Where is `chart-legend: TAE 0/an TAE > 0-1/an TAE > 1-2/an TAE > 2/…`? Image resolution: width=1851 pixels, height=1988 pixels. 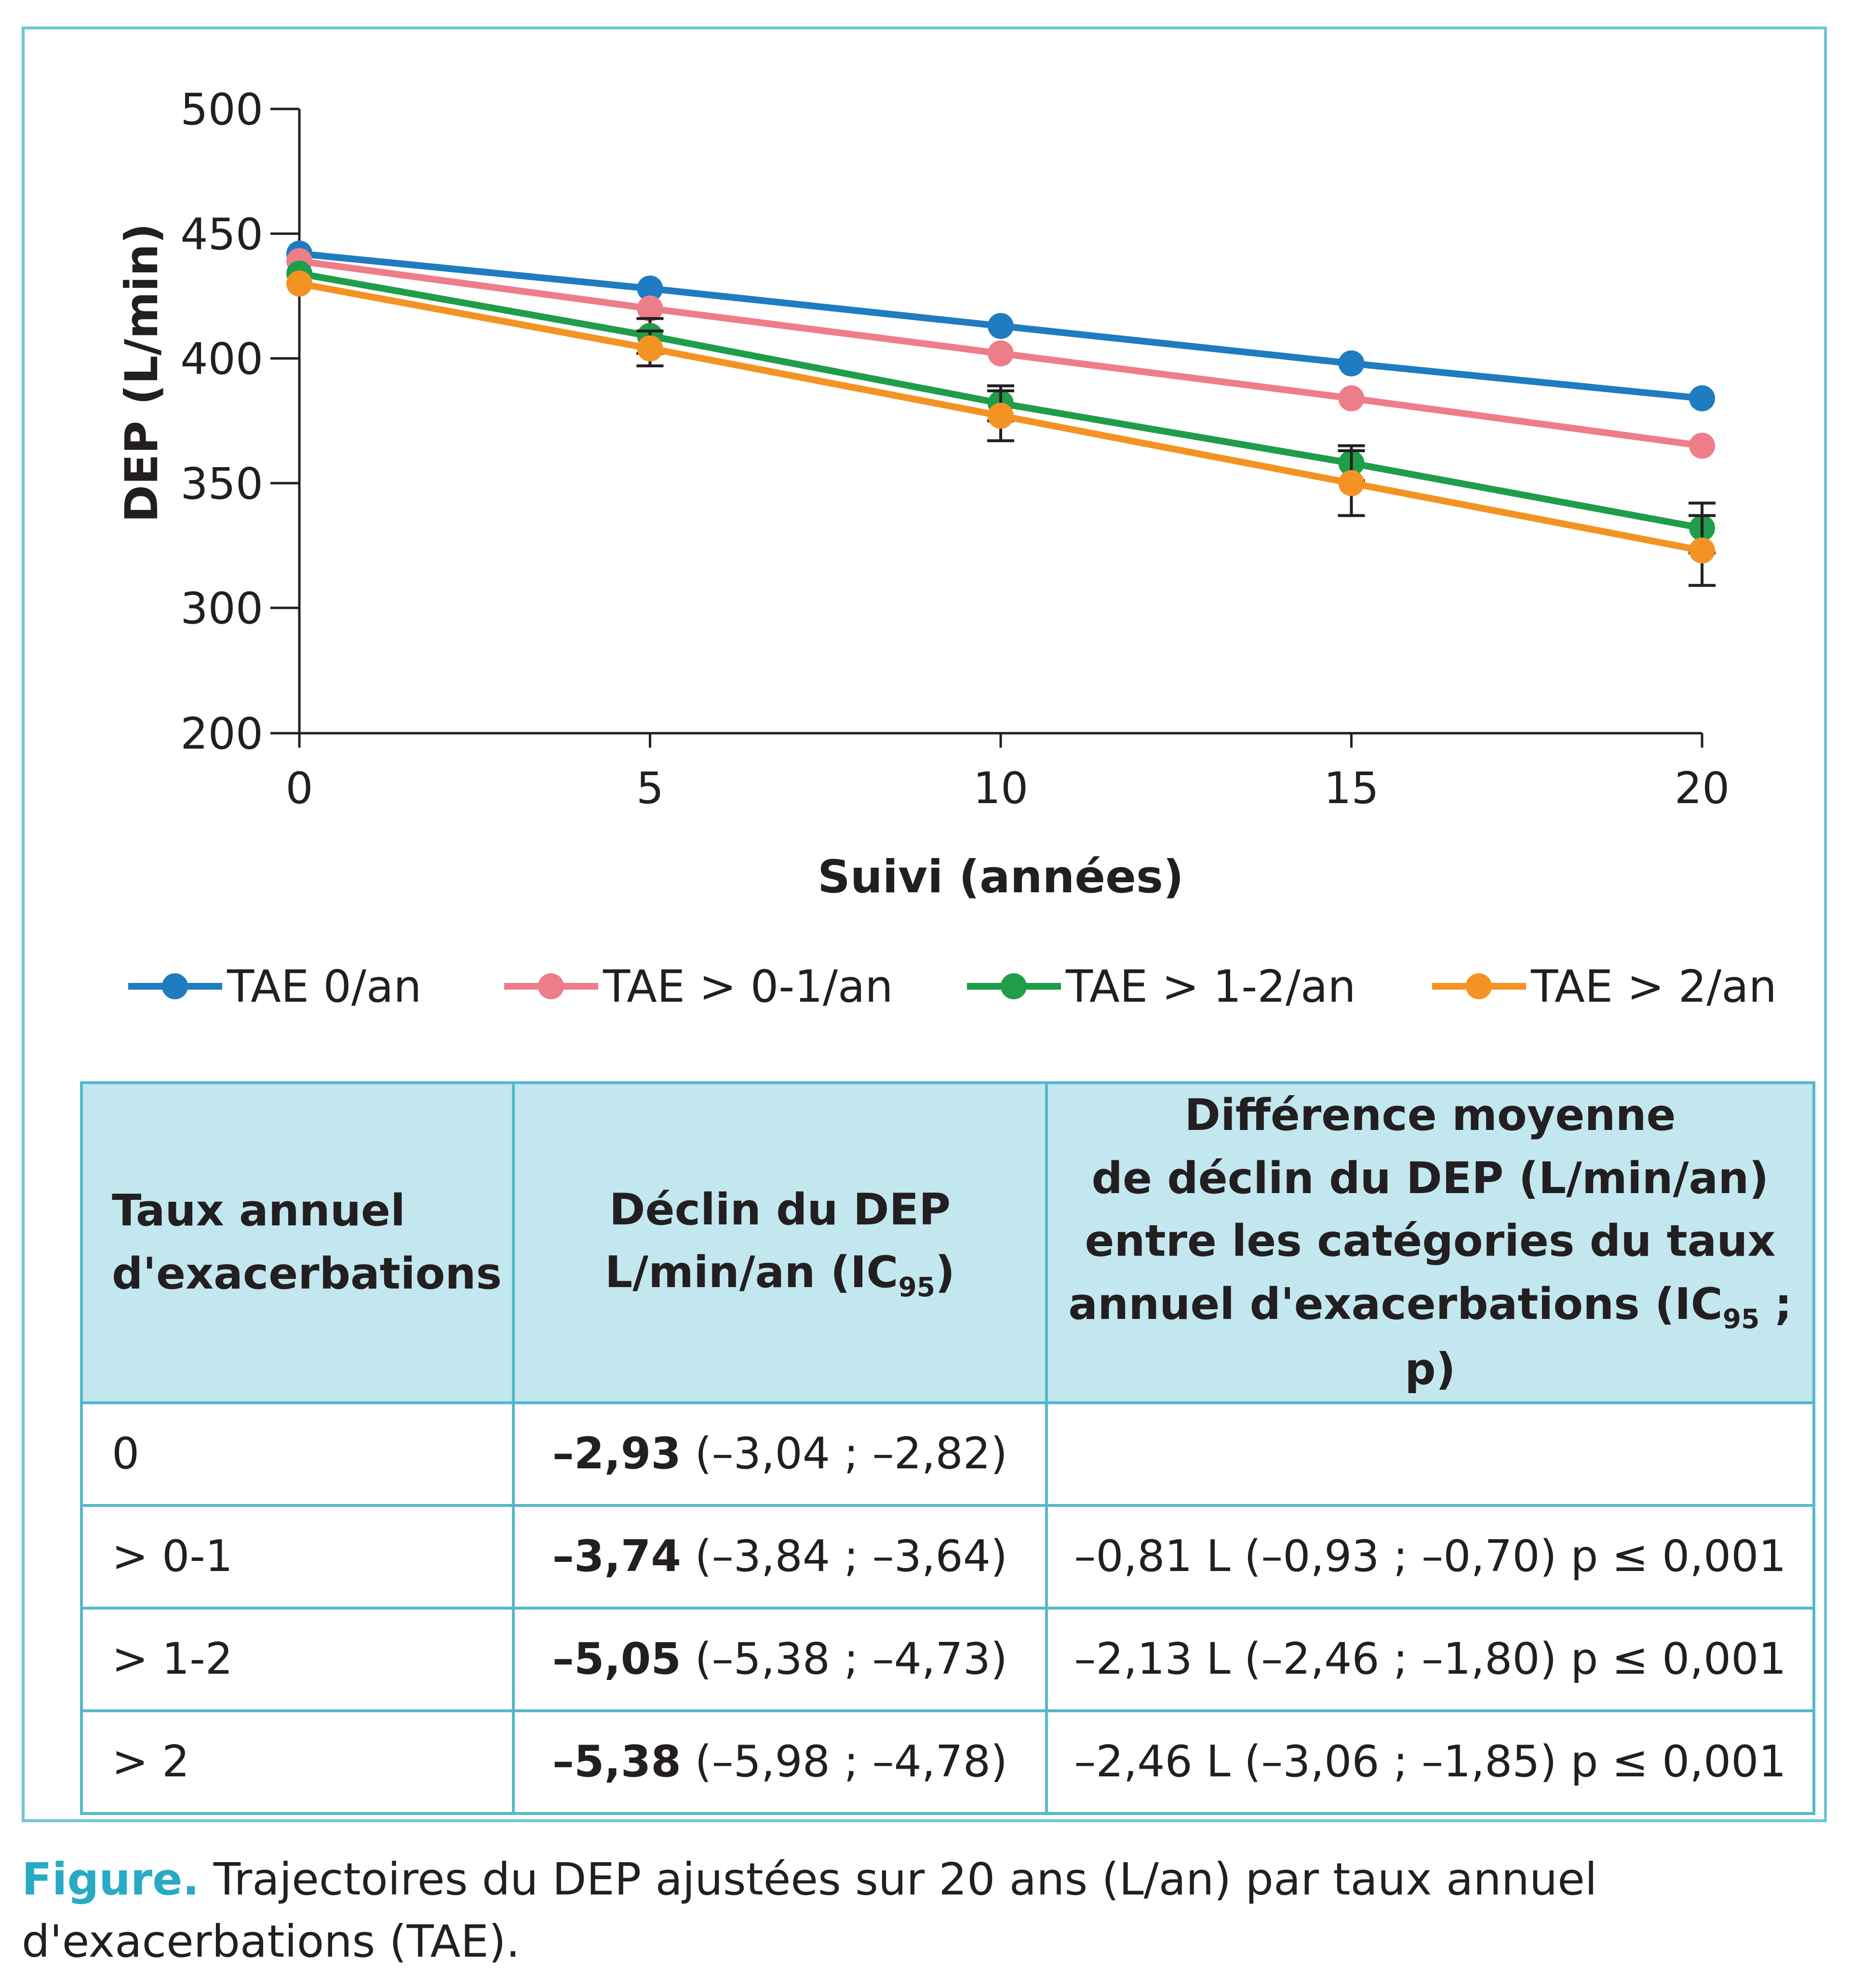 chart-legend: TAE 0/an TAE > 0-1/an TAE > 1-2/an TAE > 2/… is located at coordinates (952, 986).